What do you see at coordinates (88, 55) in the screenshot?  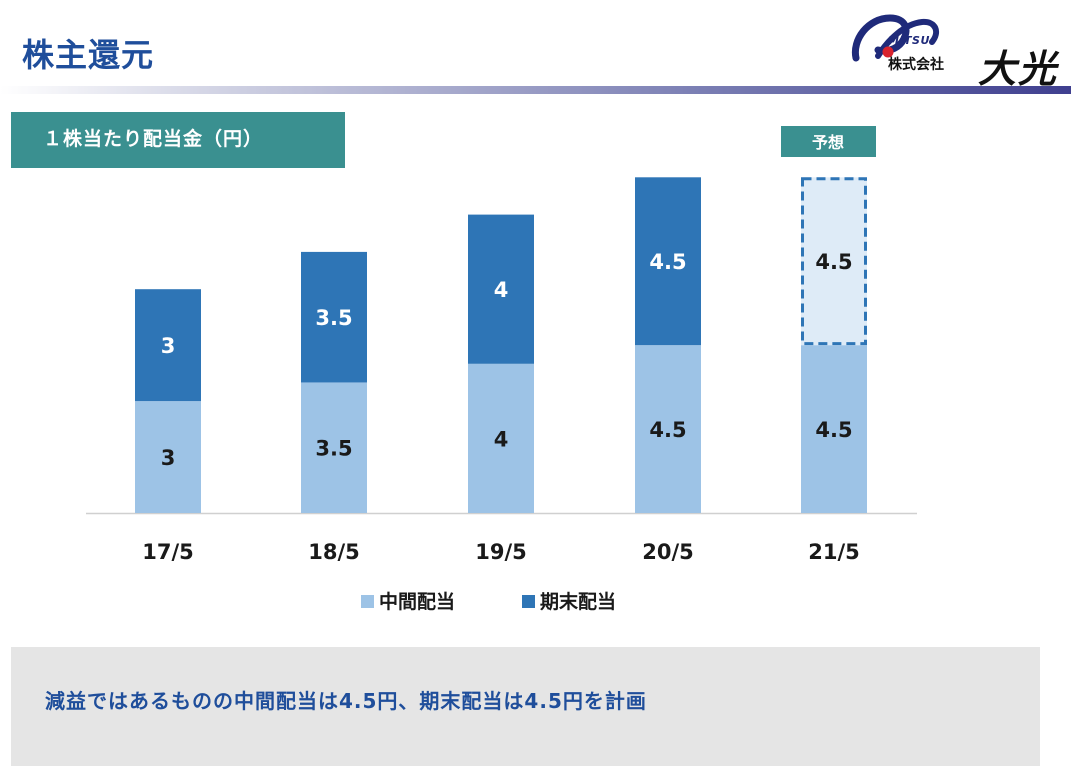 I see `page-title: 株主還元` at bounding box center [88, 55].